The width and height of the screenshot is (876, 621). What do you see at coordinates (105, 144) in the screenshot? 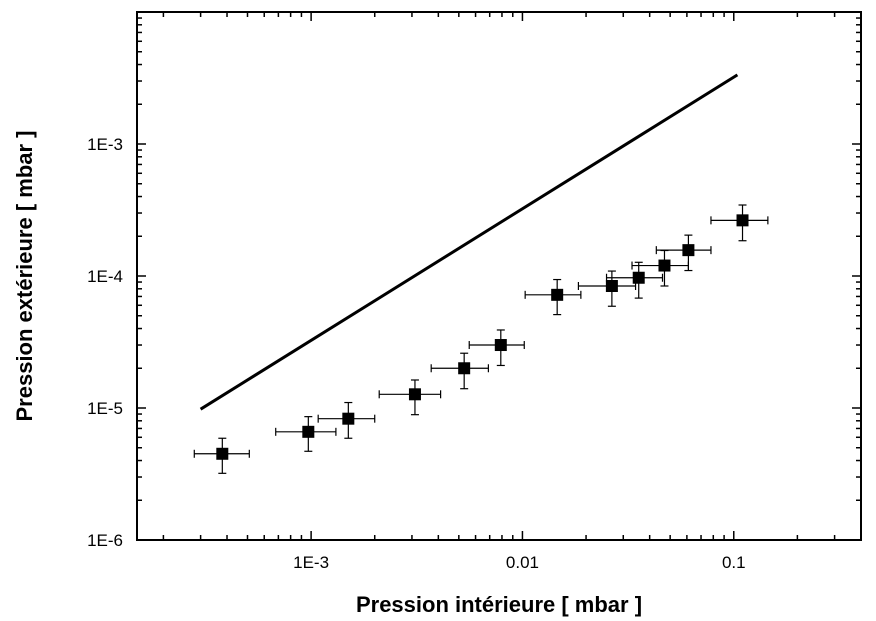
I see `y-tick-label: 1E-3` at bounding box center [105, 144].